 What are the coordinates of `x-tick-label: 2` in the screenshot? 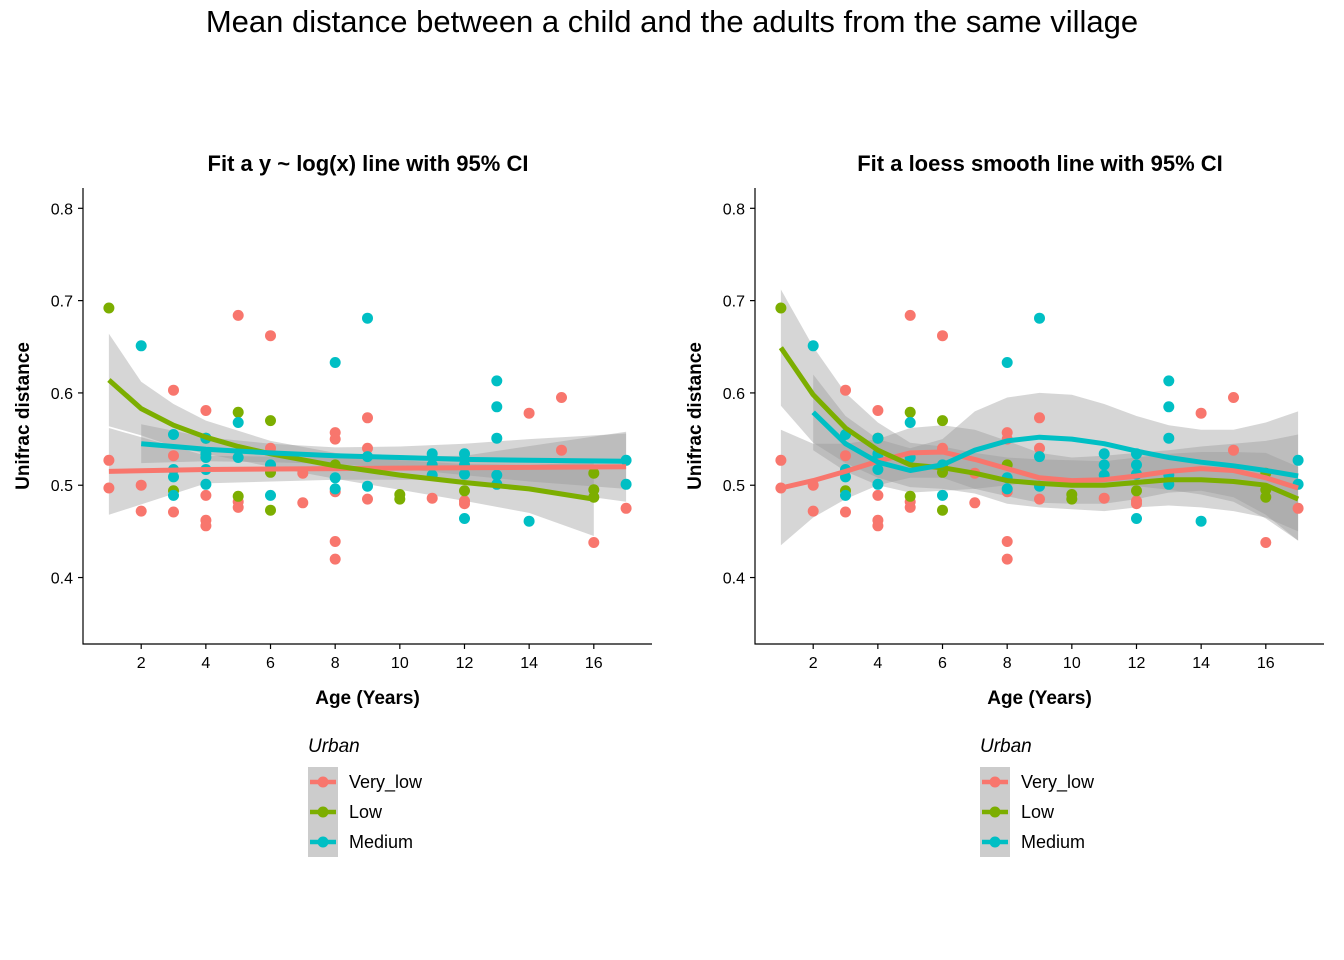 It's located at (141, 663).